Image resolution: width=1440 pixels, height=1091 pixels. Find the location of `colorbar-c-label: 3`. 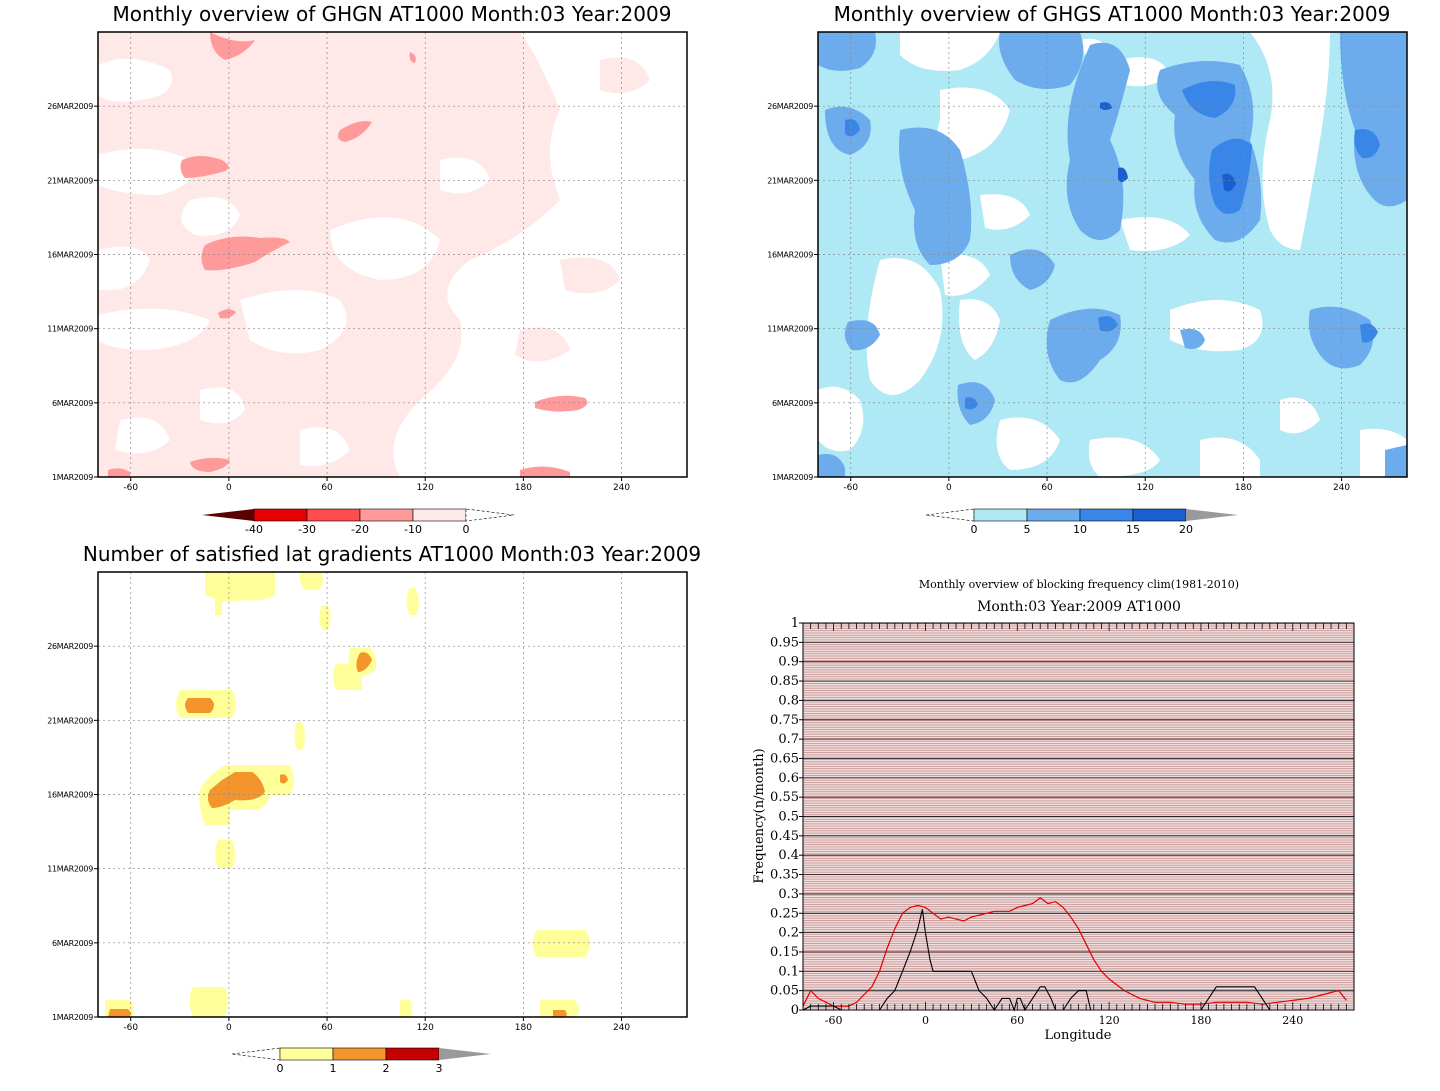

colorbar-c-label: 3 is located at coordinates (439, 1068).